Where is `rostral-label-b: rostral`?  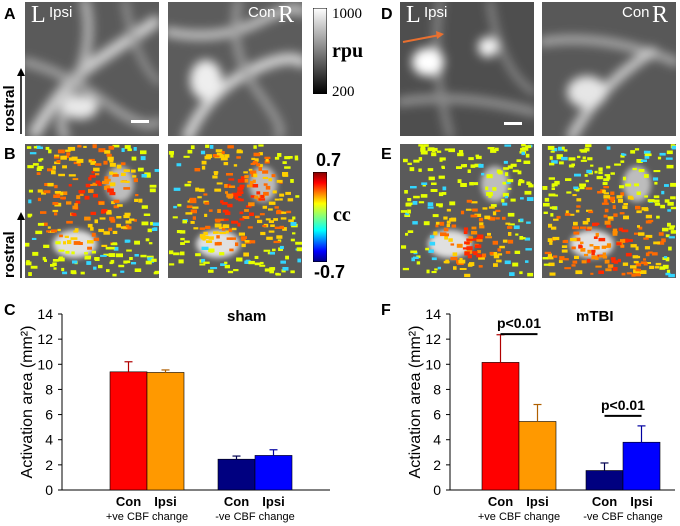
rostral-label-b: rostral is located at coordinates (9, 254).